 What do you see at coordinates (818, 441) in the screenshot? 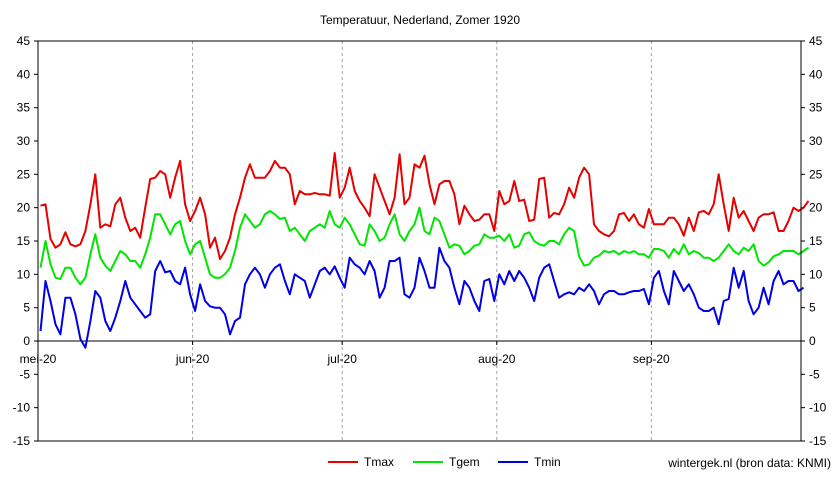
I see `y-tick-label-right: -15` at bounding box center [818, 441].